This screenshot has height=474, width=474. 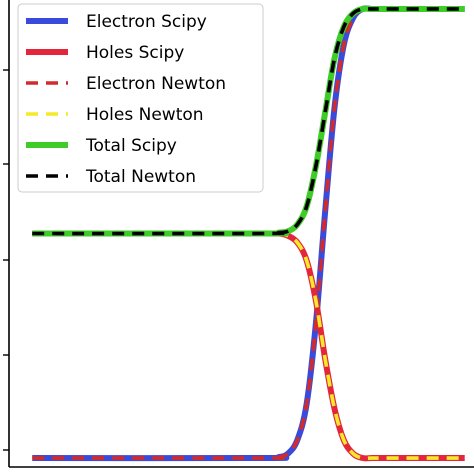 I want to click on legend-label: Total Newton, so click(x=140, y=177).